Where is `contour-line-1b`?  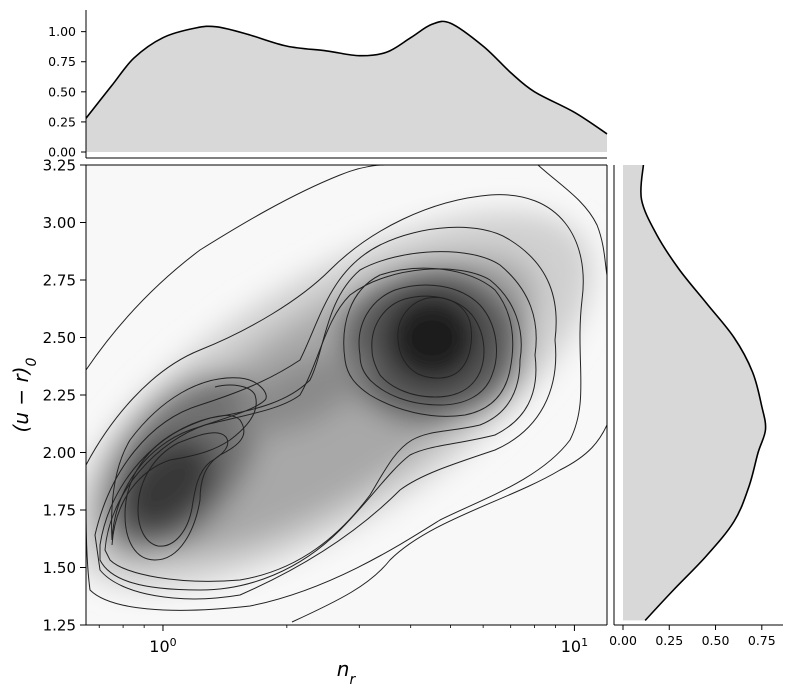
contour-line-1b is located at coordinates (572, 220).